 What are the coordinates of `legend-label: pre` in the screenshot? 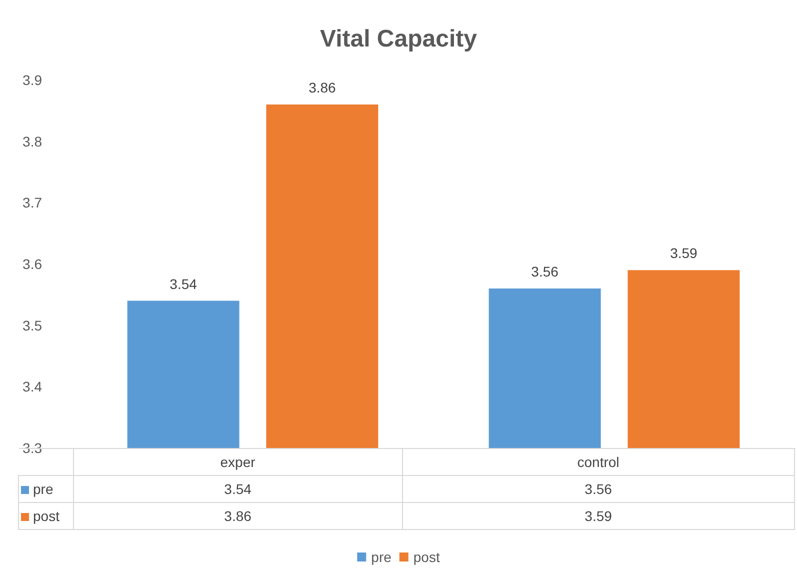 It's located at (46, 489).